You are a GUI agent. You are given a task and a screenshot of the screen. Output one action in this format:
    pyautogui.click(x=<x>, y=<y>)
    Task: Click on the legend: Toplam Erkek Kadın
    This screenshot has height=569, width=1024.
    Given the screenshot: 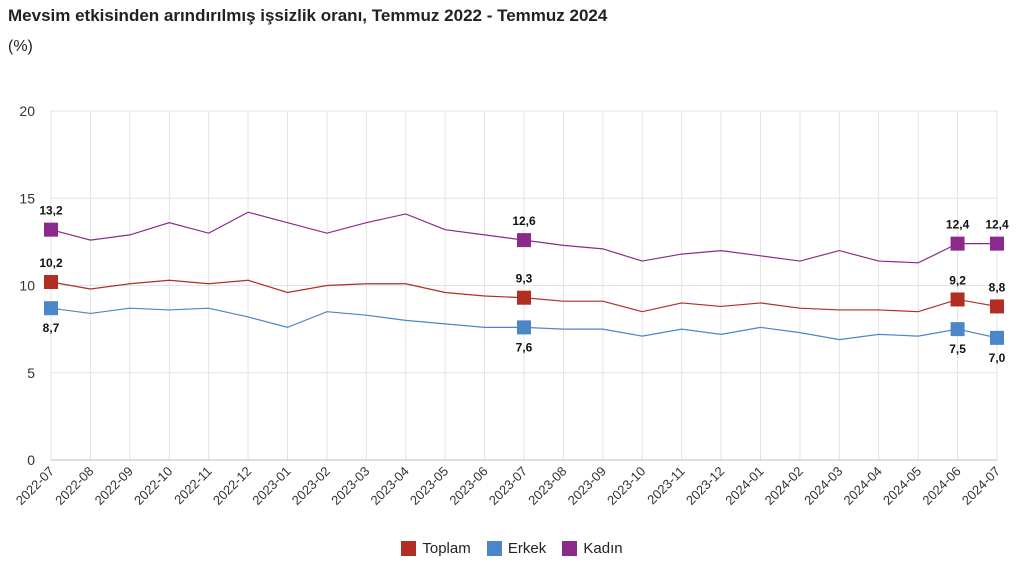 What is the action you would take?
    pyautogui.click(x=512, y=550)
    